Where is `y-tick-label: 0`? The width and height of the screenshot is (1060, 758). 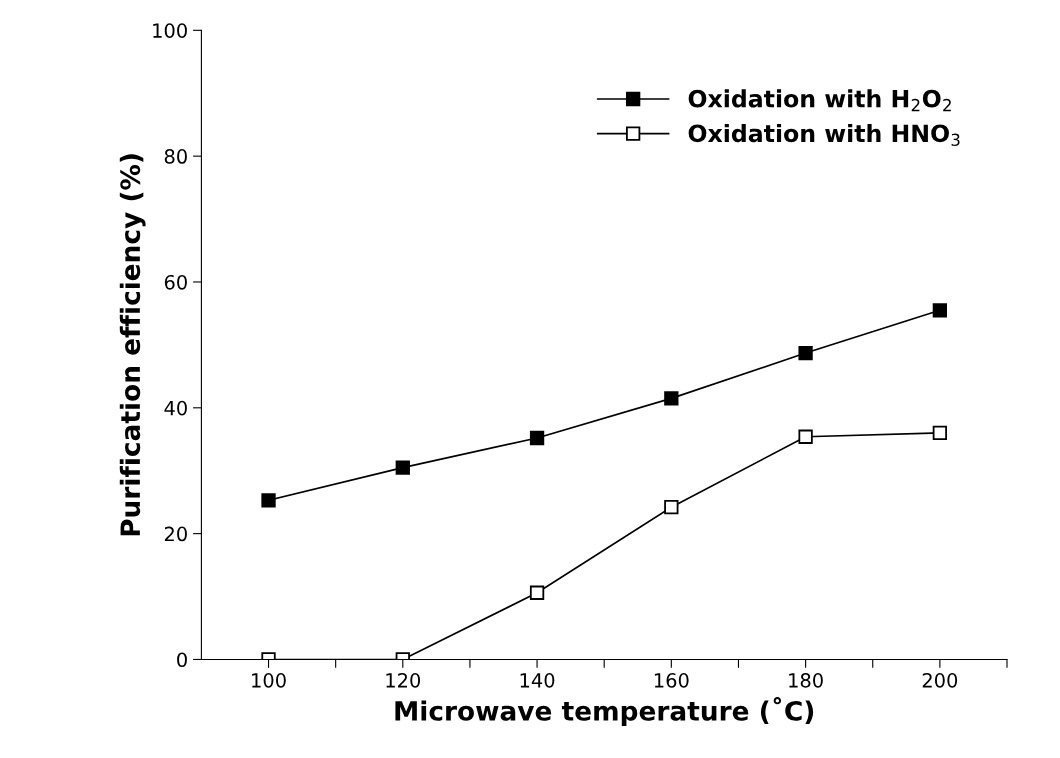
y-tick-label: 0 is located at coordinates (182, 660).